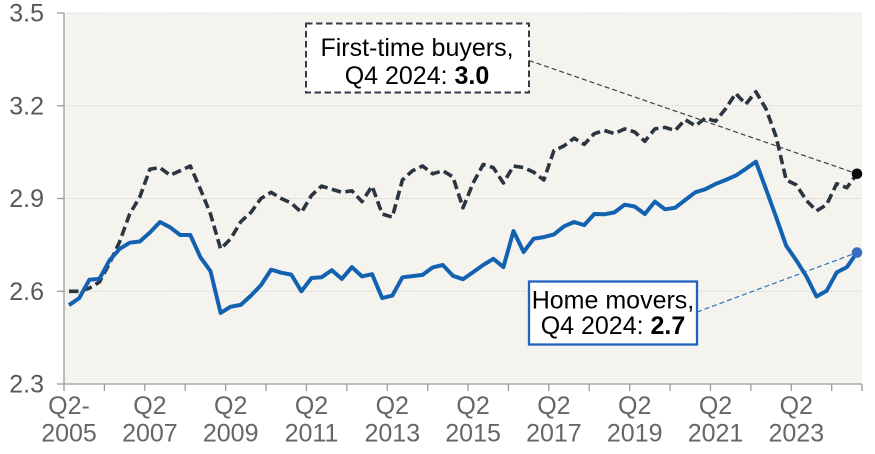 This screenshot has height=454, width=875. I want to click on svg-text: 2.6, so click(26, 292).